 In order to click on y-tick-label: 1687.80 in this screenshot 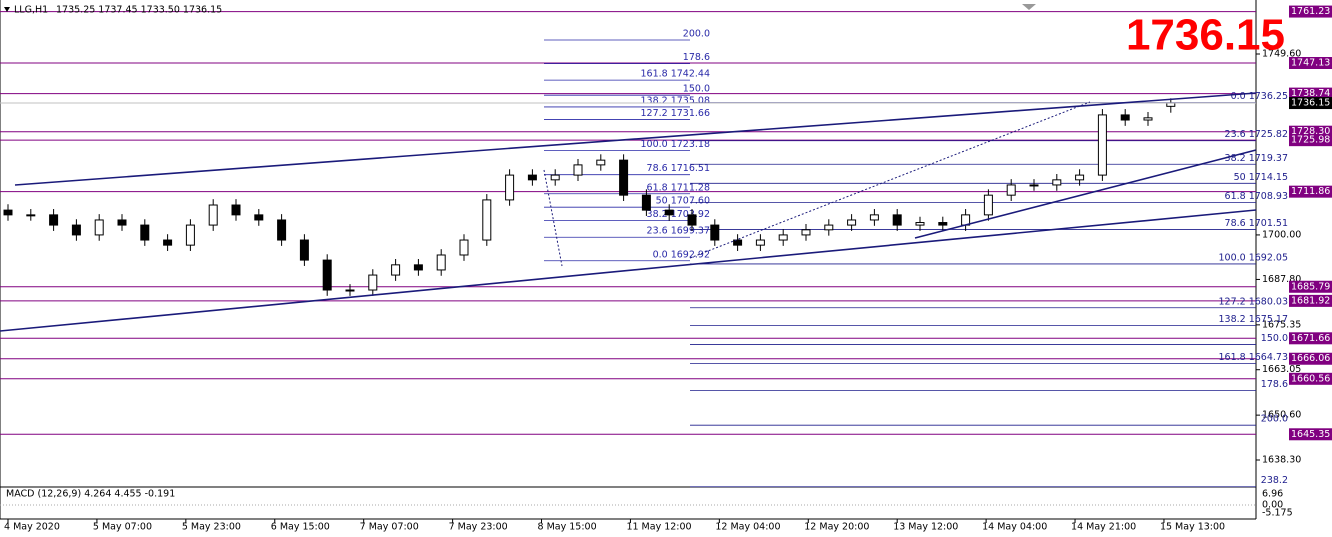, I will do `click(1281, 279)`.